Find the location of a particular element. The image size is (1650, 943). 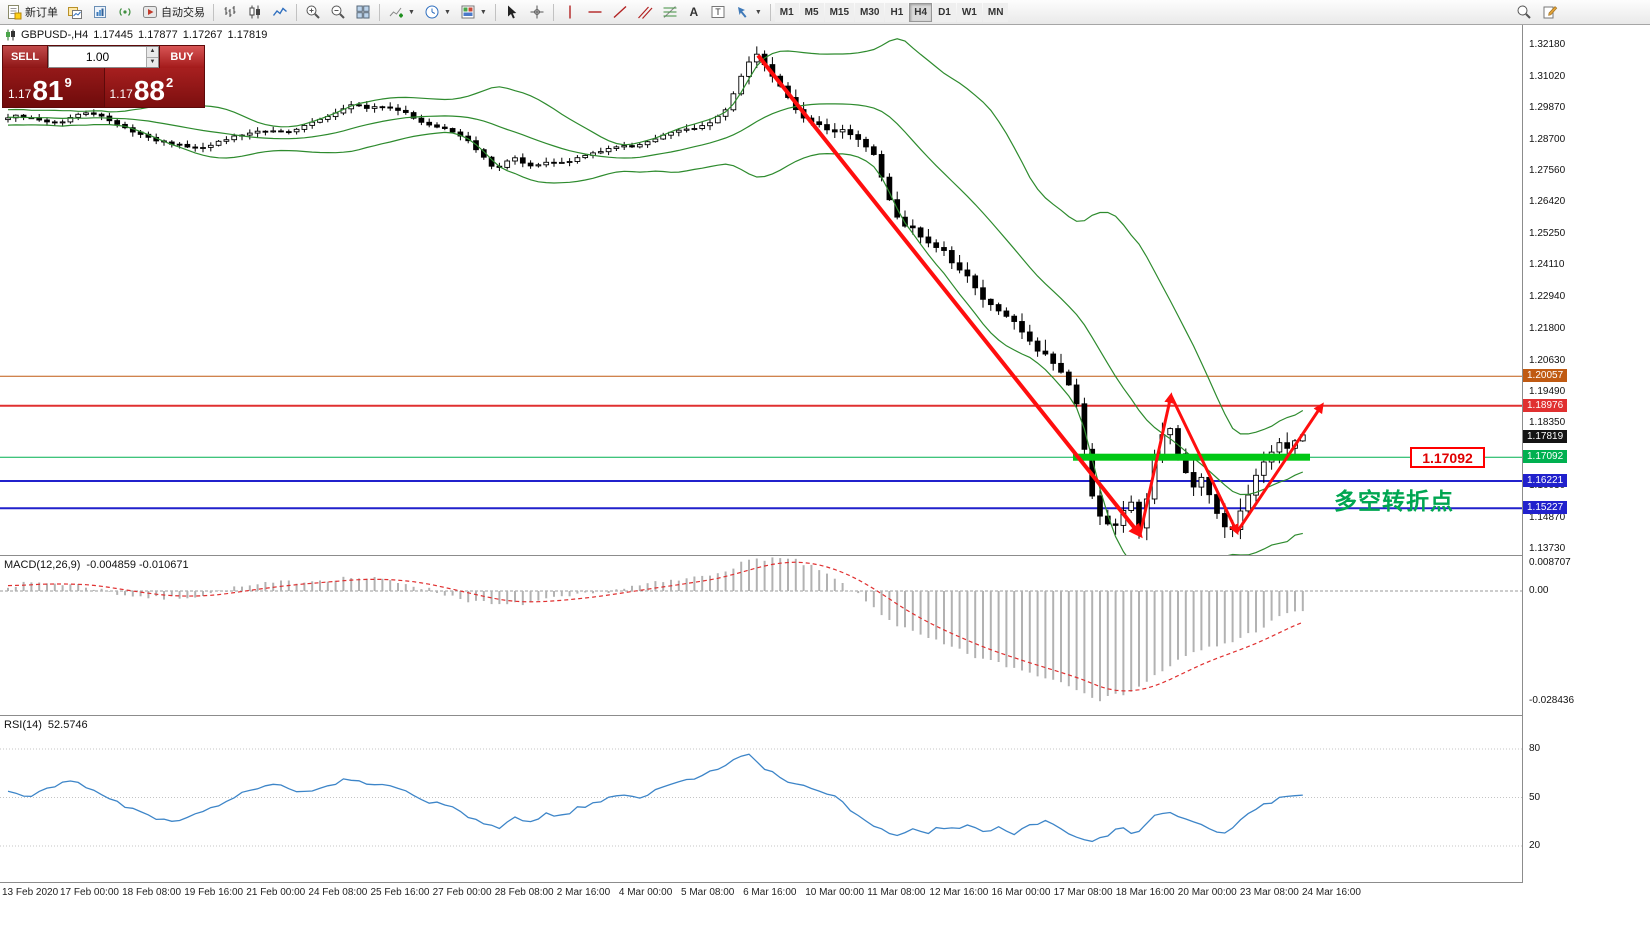

trendline-icon is located at coordinates (620, 12).